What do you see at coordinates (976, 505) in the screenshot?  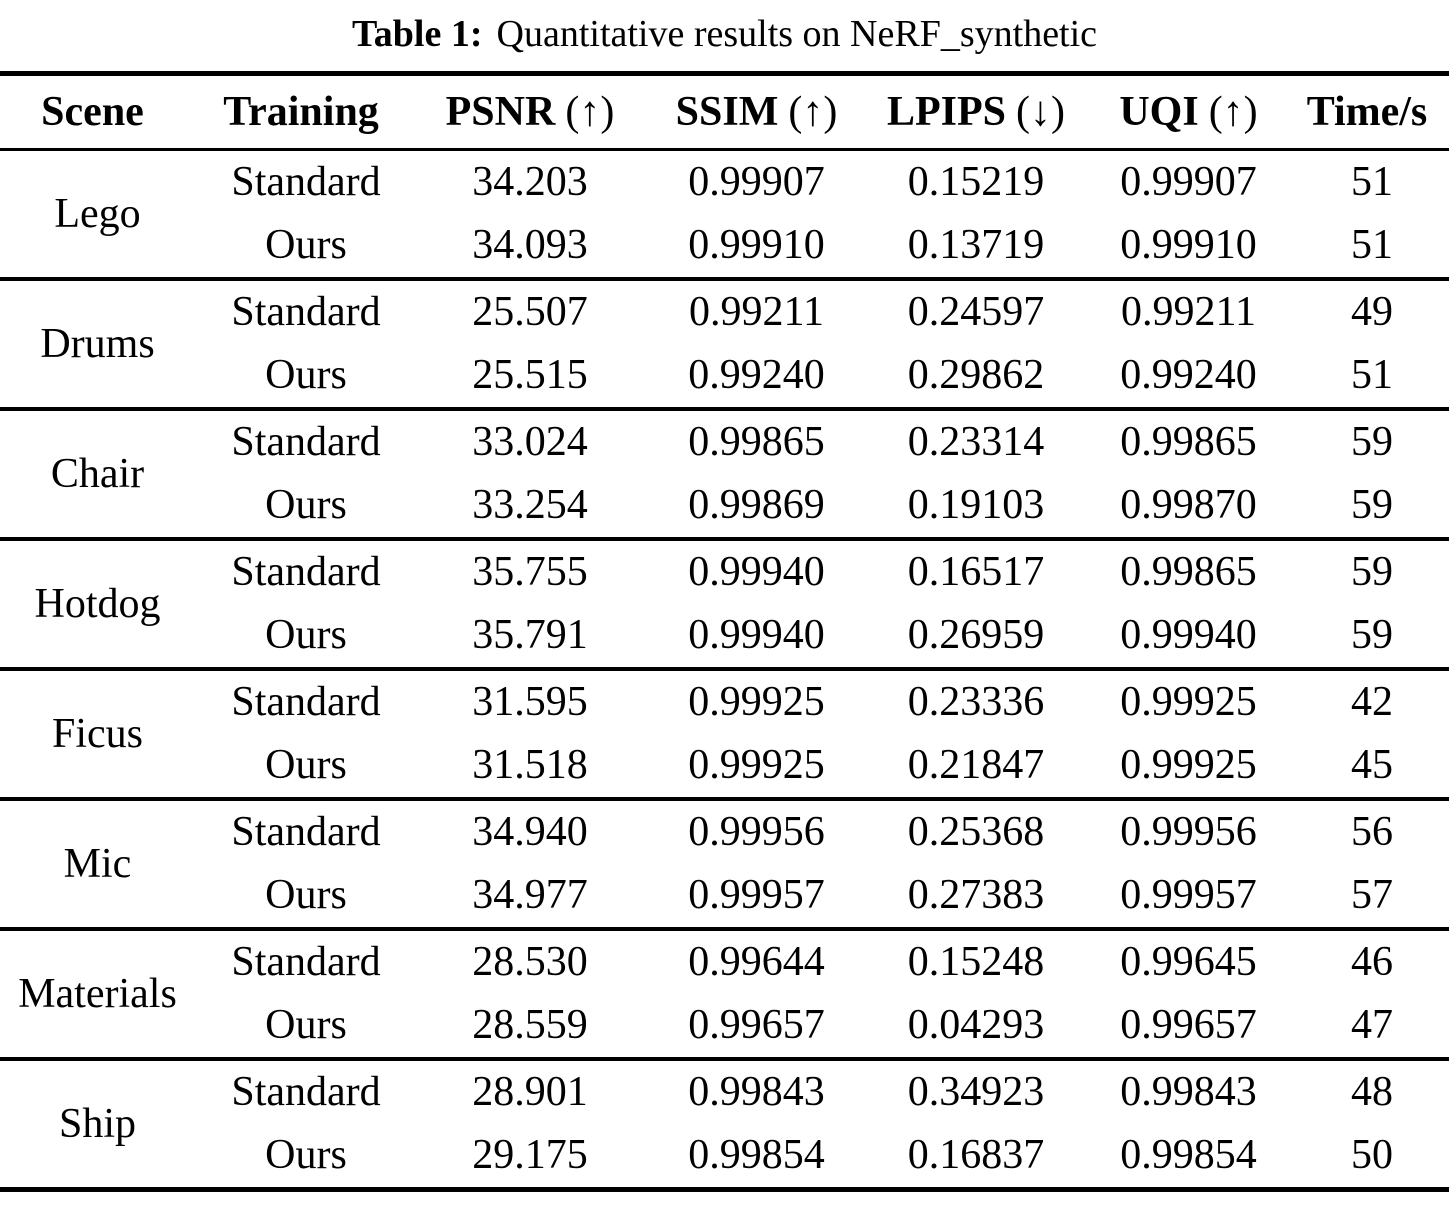 I see `lpips-cell: 0.19103` at bounding box center [976, 505].